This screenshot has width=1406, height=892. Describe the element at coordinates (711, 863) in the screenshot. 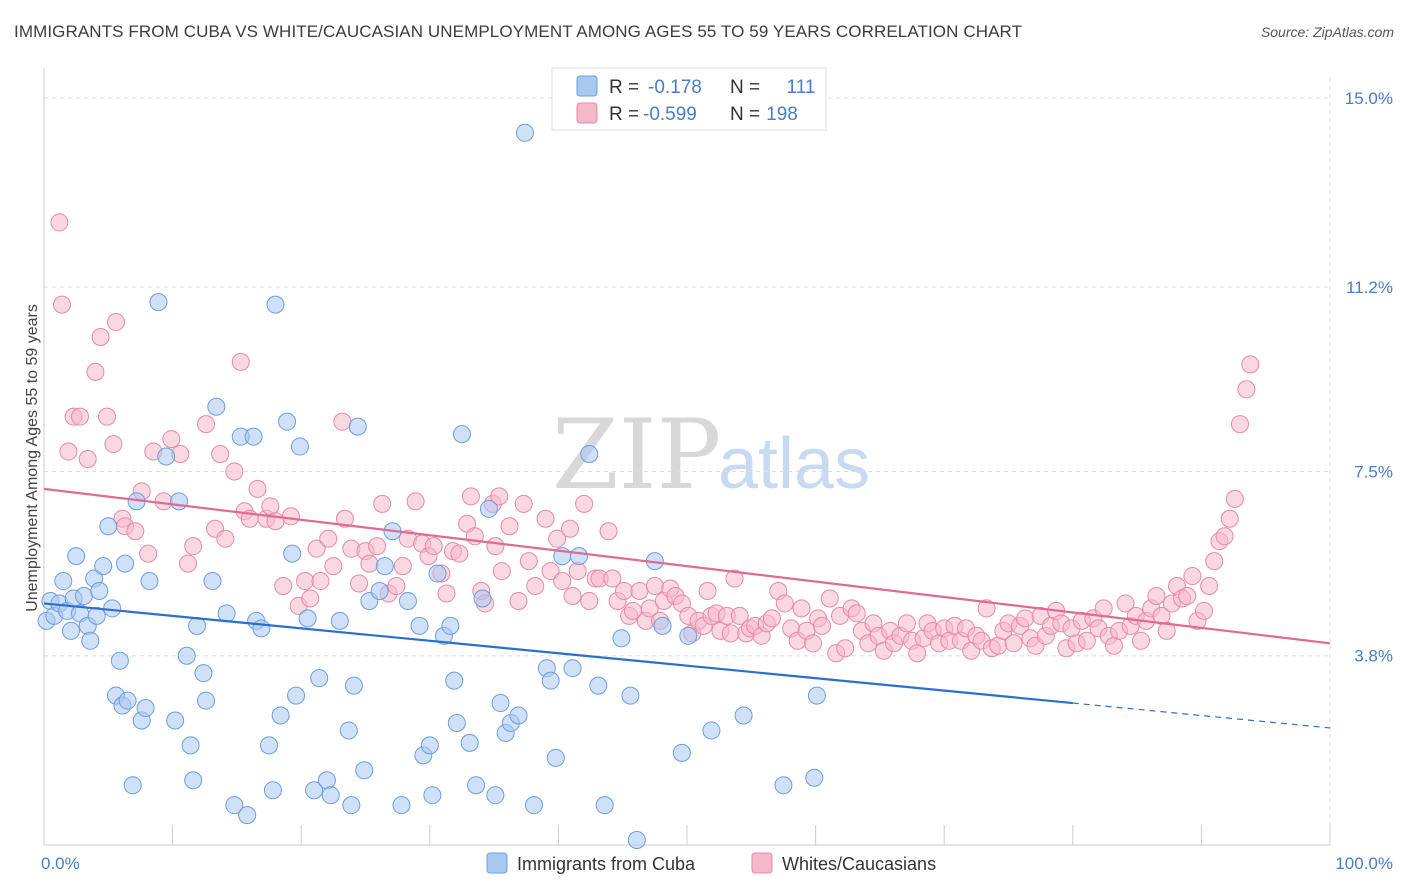

I see `series-legend: Immigrants from Cuba Whites/Caucasians` at that location.